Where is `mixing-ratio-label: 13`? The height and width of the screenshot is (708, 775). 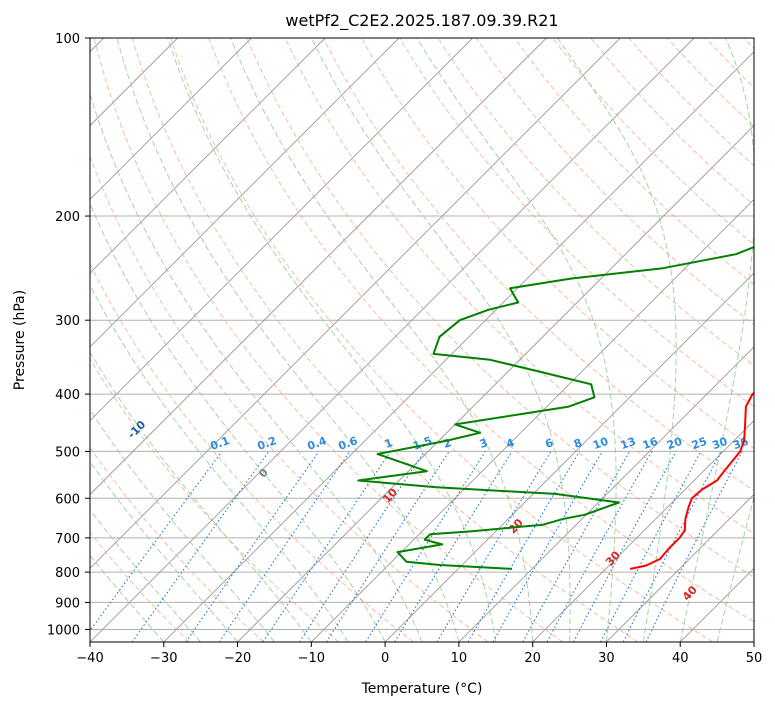 mixing-ratio-label: 13 is located at coordinates (628, 443).